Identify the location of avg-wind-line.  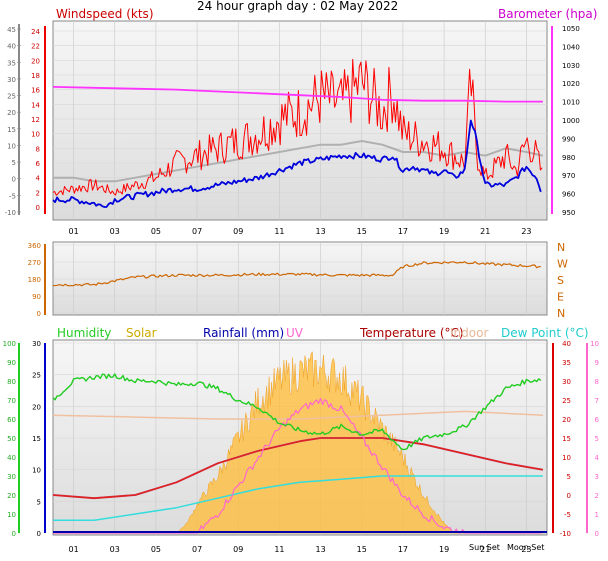
(297, 163).